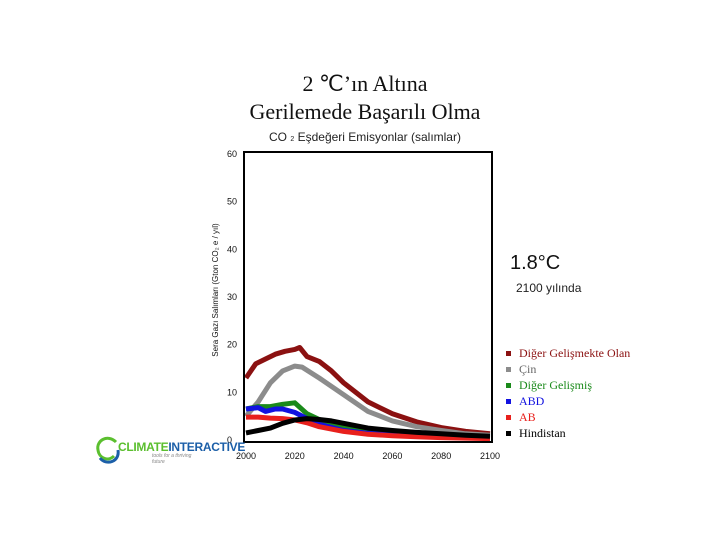  I want to click on year-annotation: 2100 yılında, so click(549, 288).